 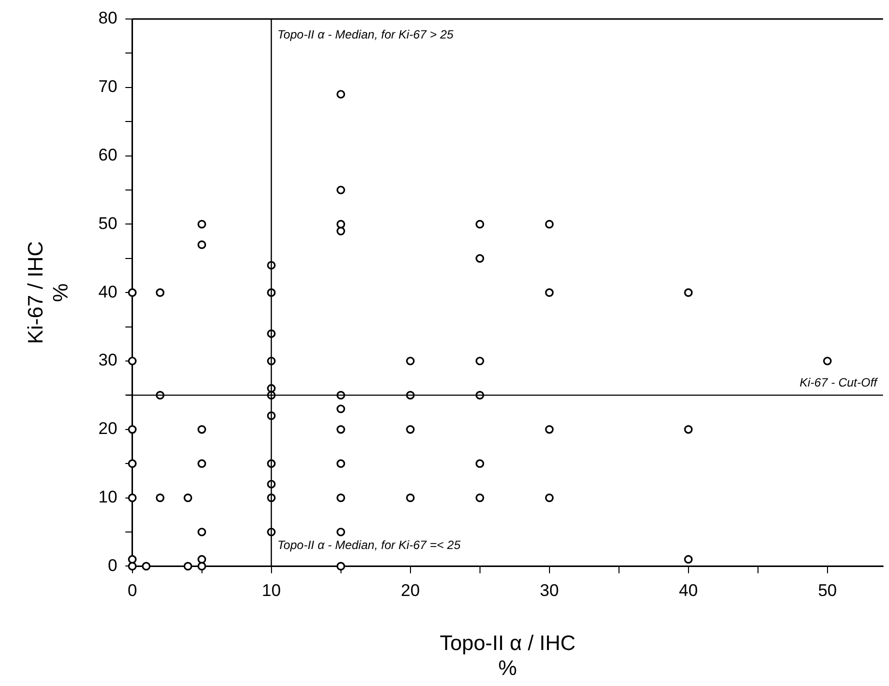 What do you see at coordinates (113, 565) in the screenshot?
I see `y-tick-label: 0` at bounding box center [113, 565].